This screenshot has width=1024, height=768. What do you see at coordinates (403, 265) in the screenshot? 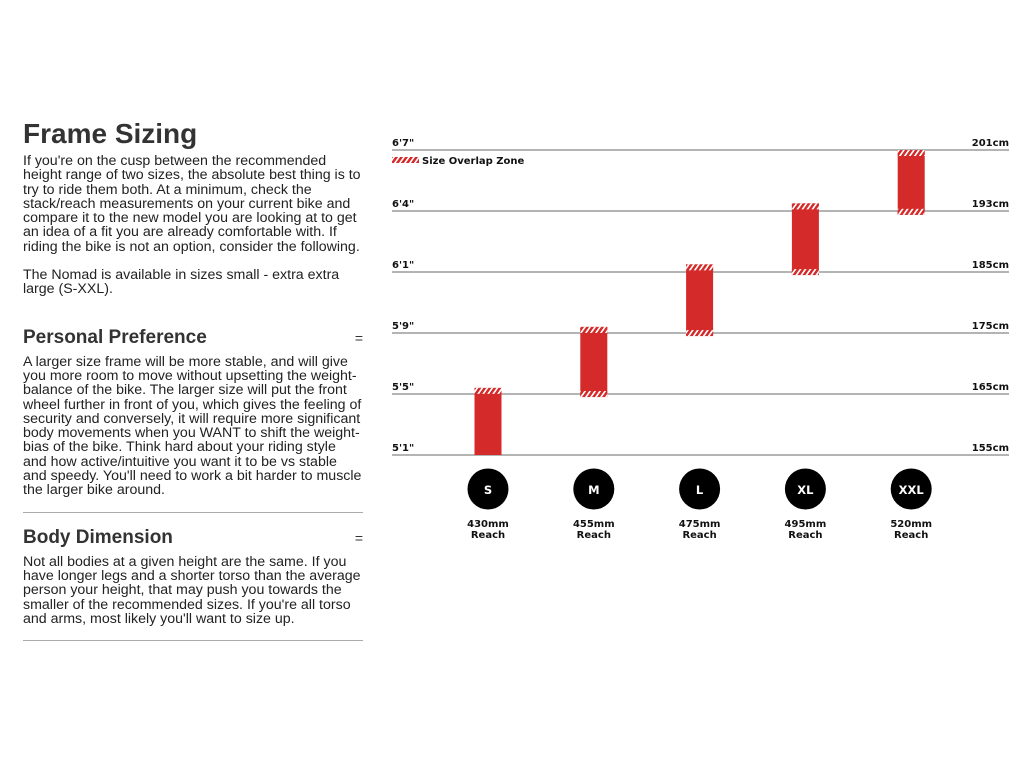
I see `y-tick-ft: 6'1"` at bounding box center [403, 265].